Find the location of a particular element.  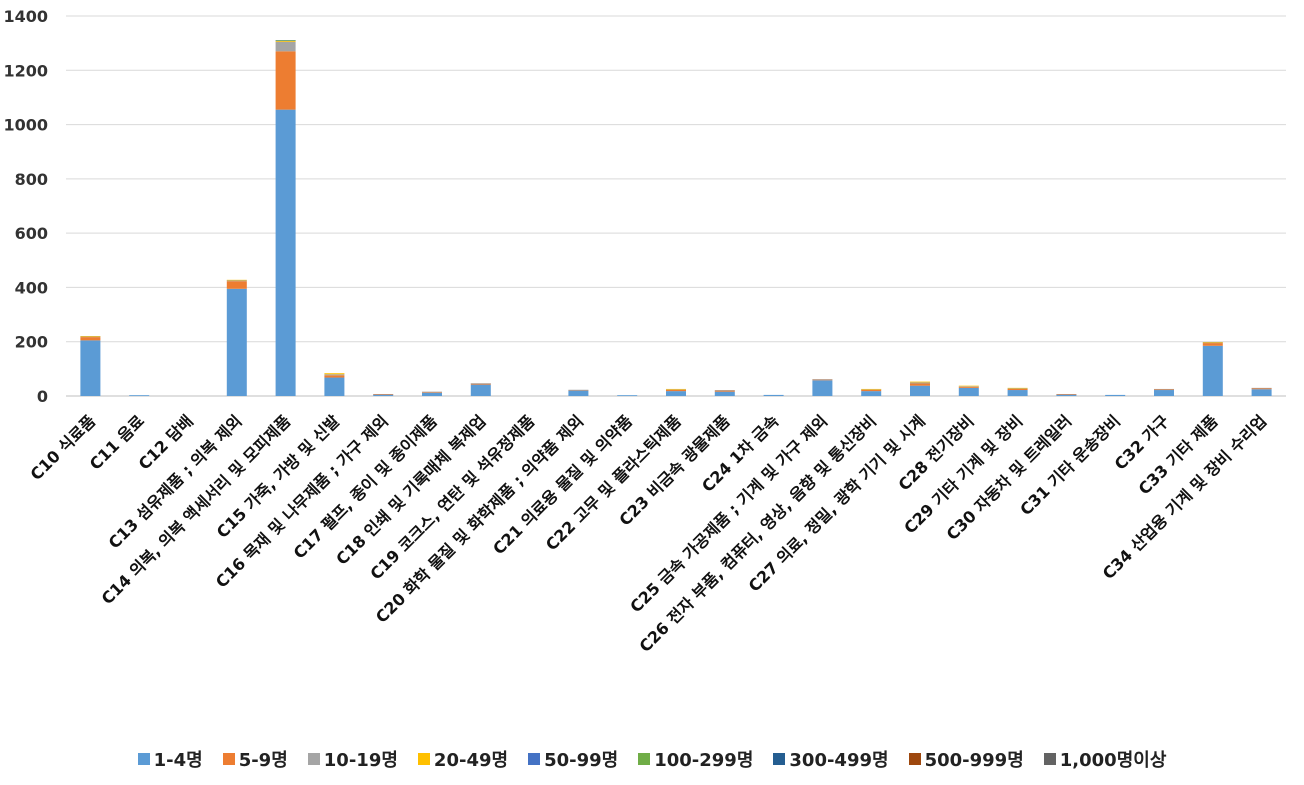

legend-item: 100-299명 is located at coordinates (695, 759).